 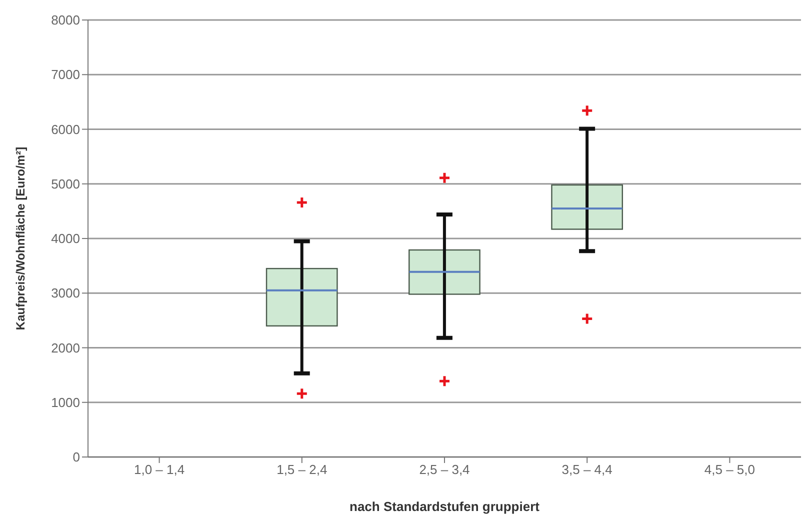 What do you see at coordinates (65, 74) in the screenshot?
I see `y-tick-label: 7000` at bounding box center [65, 74].